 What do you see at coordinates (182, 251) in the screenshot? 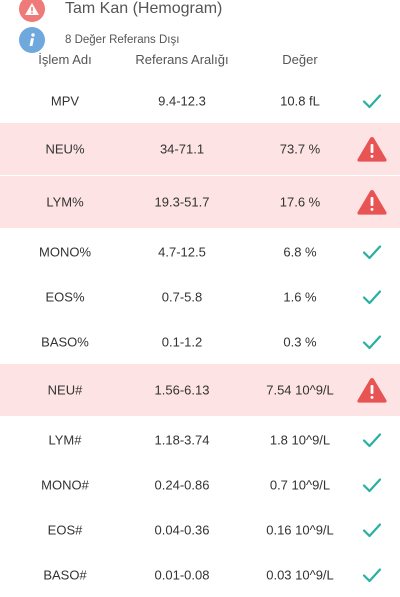
I see `reference-range: 4.7-12.5` at bounding box center [182, 251].